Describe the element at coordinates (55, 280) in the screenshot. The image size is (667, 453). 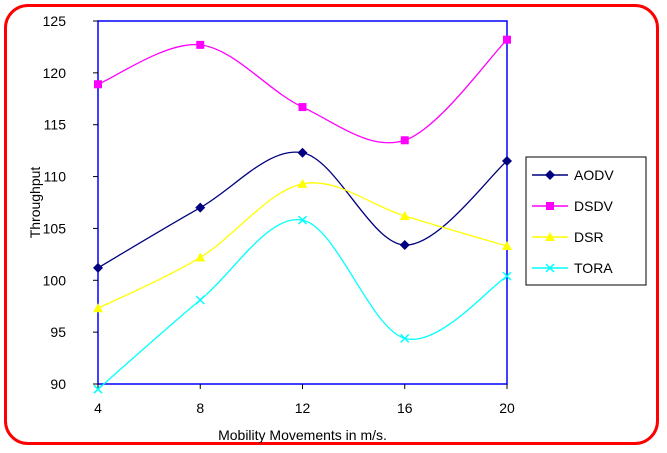
I see `y-tick-label: 100` at that location.